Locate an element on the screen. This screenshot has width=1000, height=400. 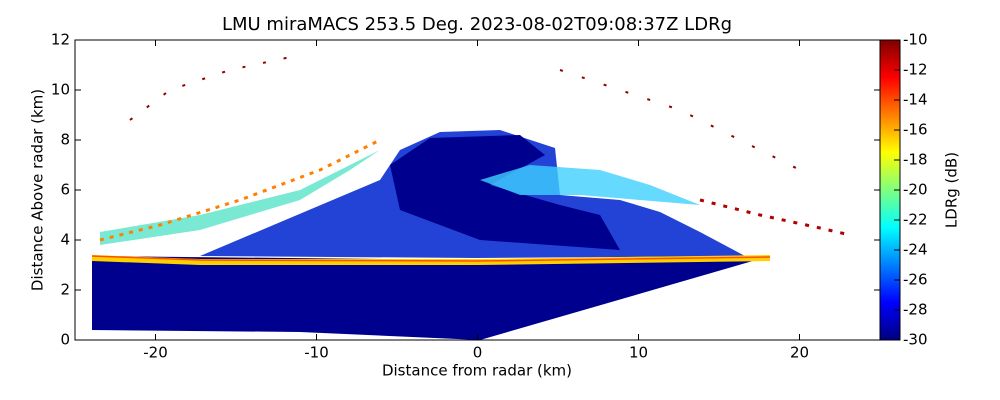
colorbar-tick-label: -14 is located at coordinates (915, 100).